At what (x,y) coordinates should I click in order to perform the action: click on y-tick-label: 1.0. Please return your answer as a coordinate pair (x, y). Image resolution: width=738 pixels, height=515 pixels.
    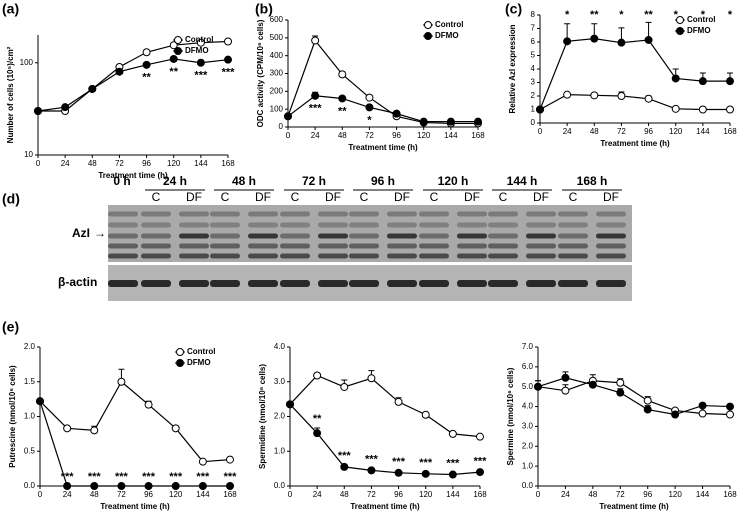
    Looking at the image, I should click on (30, 416).